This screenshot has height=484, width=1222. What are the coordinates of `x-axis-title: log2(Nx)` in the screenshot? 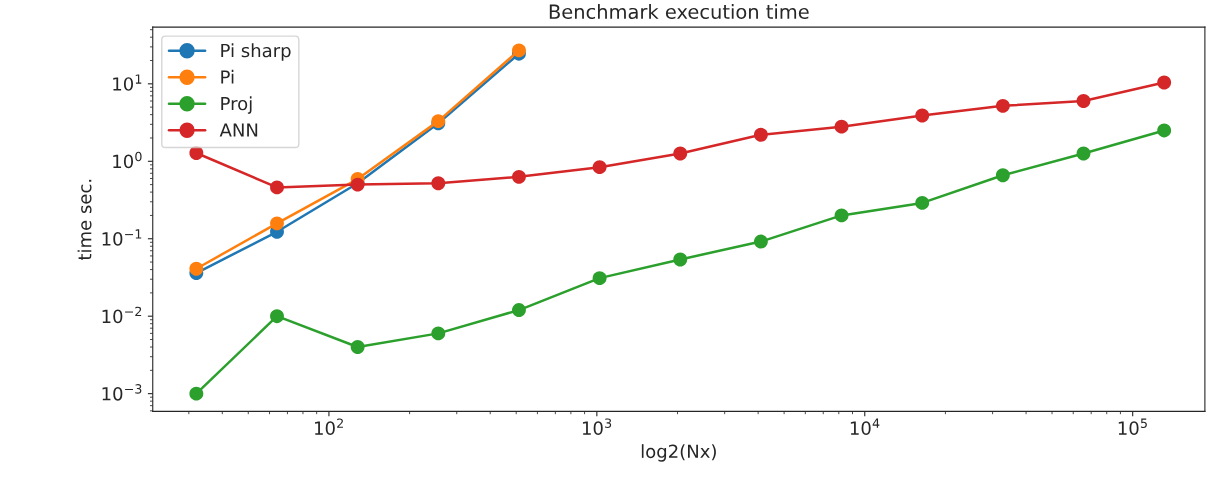 It's located at (678, 453).